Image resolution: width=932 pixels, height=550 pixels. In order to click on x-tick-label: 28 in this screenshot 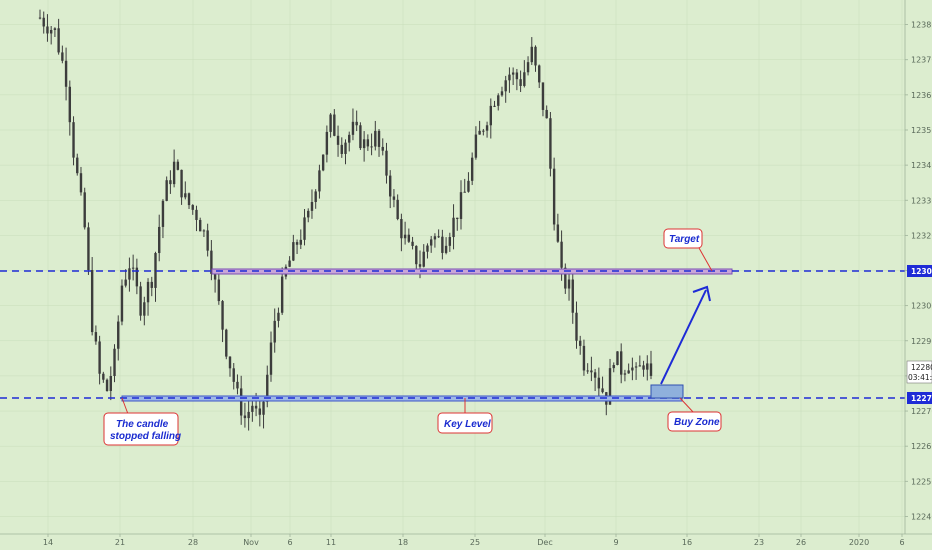, I will do `click(193, 542)`.